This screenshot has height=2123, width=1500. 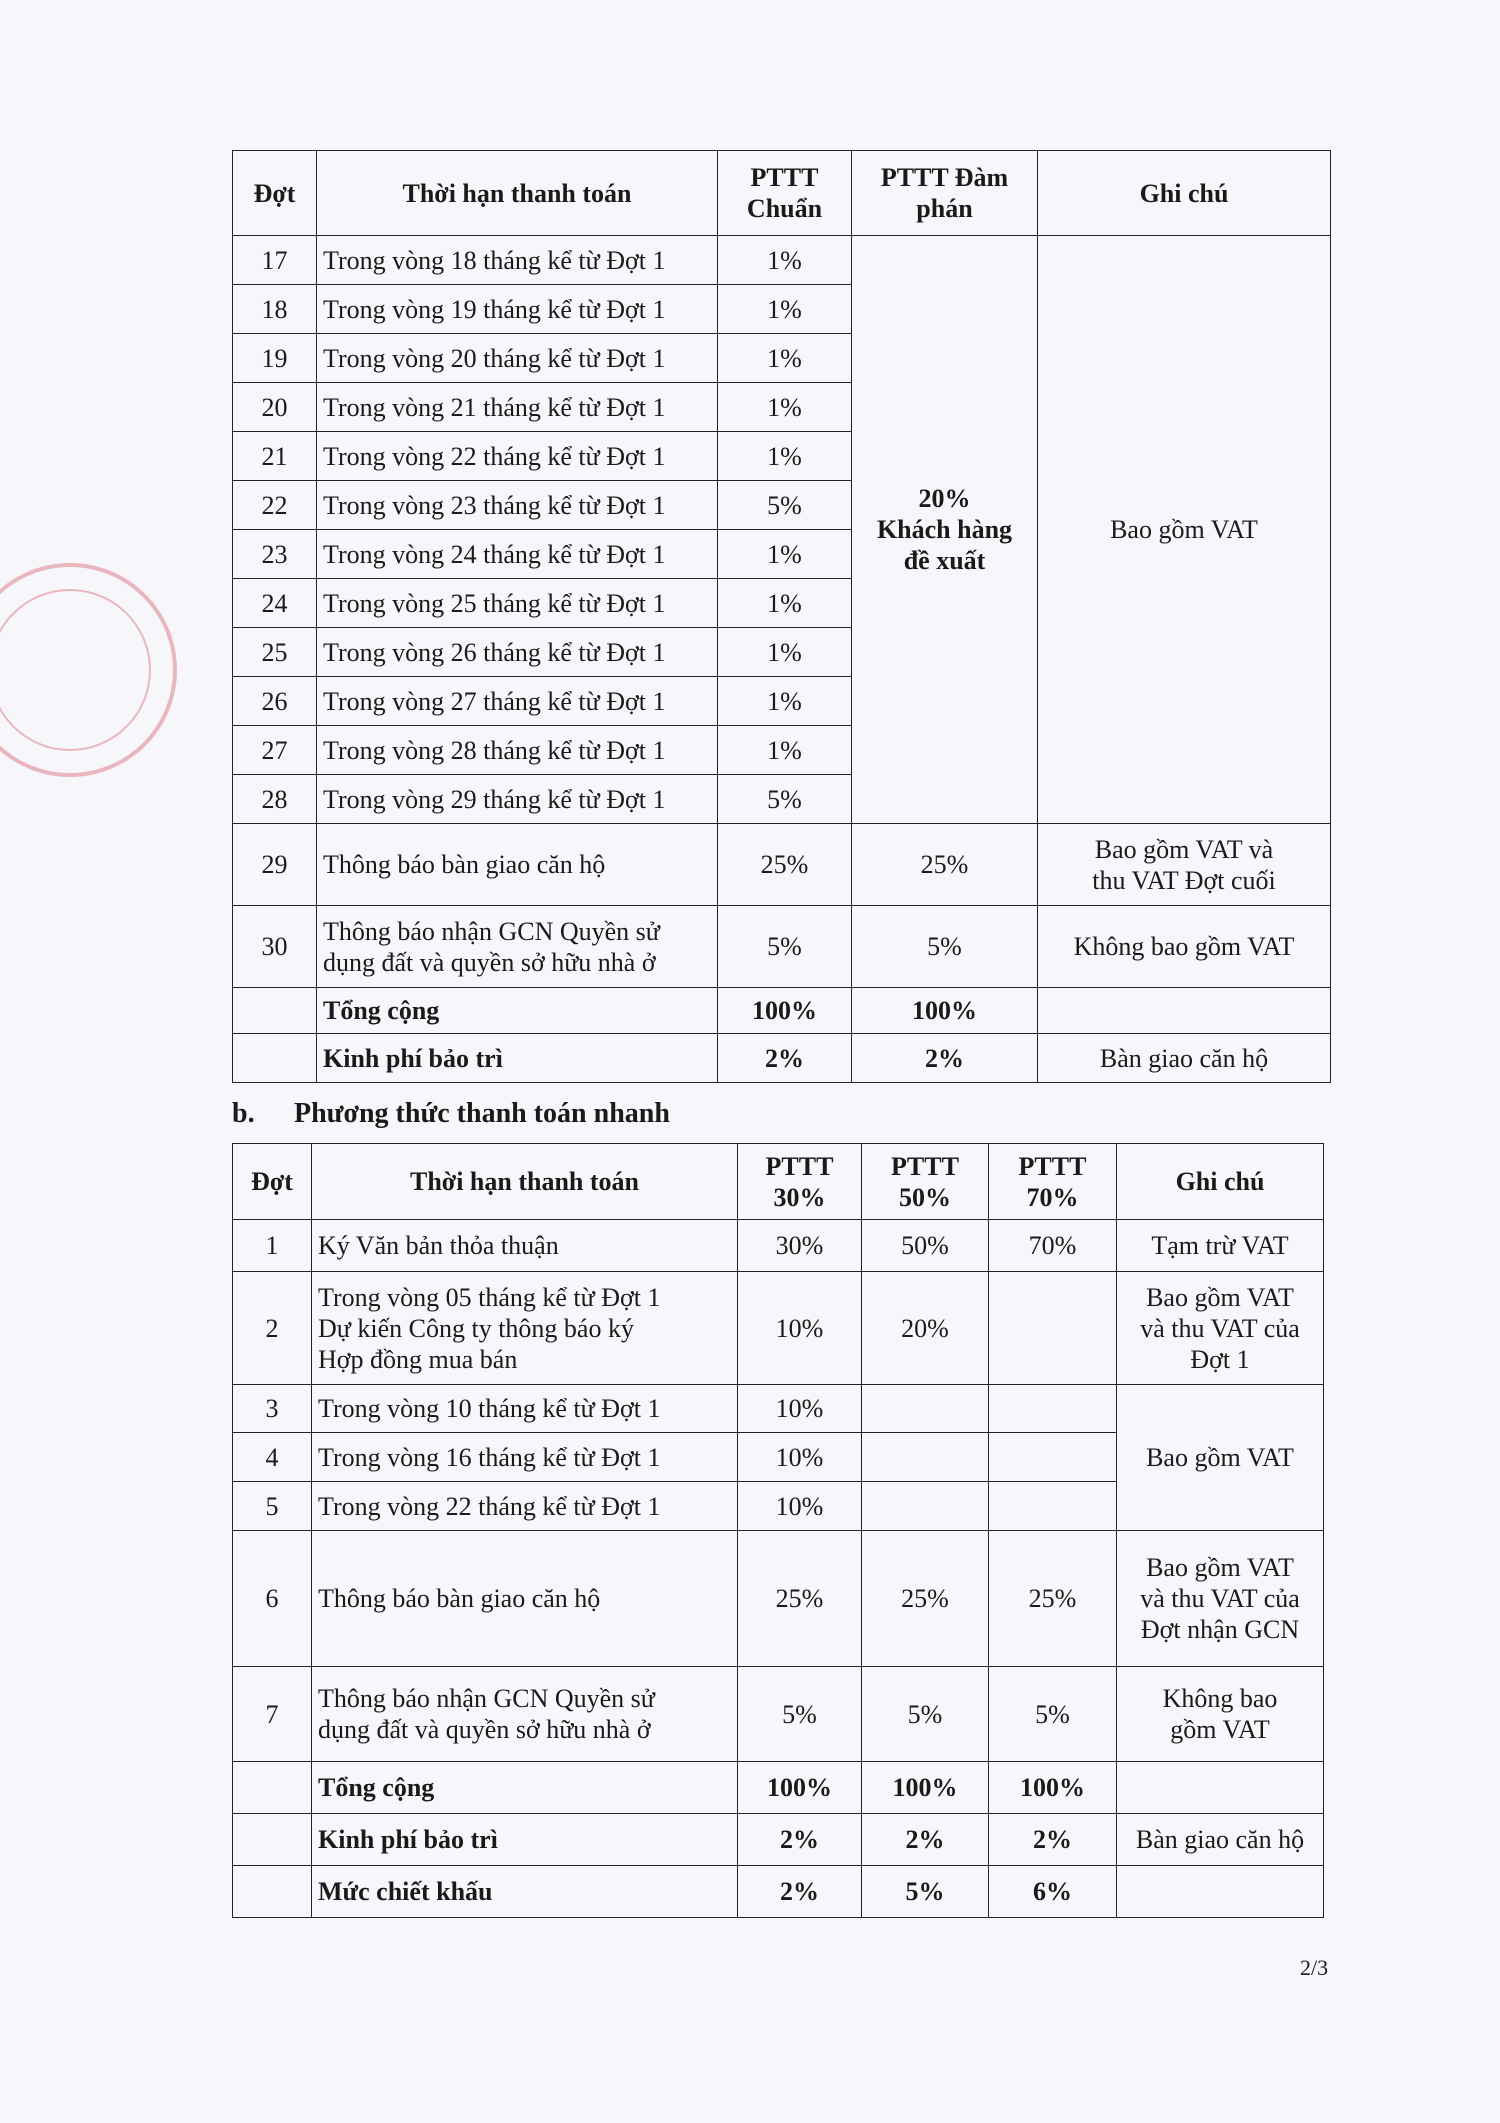 I want to click on cell-term: Trong vòng 20 tháng kể từ Đợt 1, so click(x=517, y=358).